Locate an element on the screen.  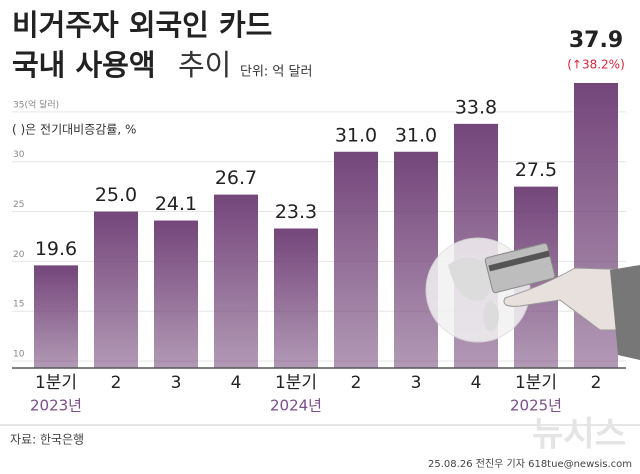
chart-title-suffix: 추이 is located at coordinates (204, 65).